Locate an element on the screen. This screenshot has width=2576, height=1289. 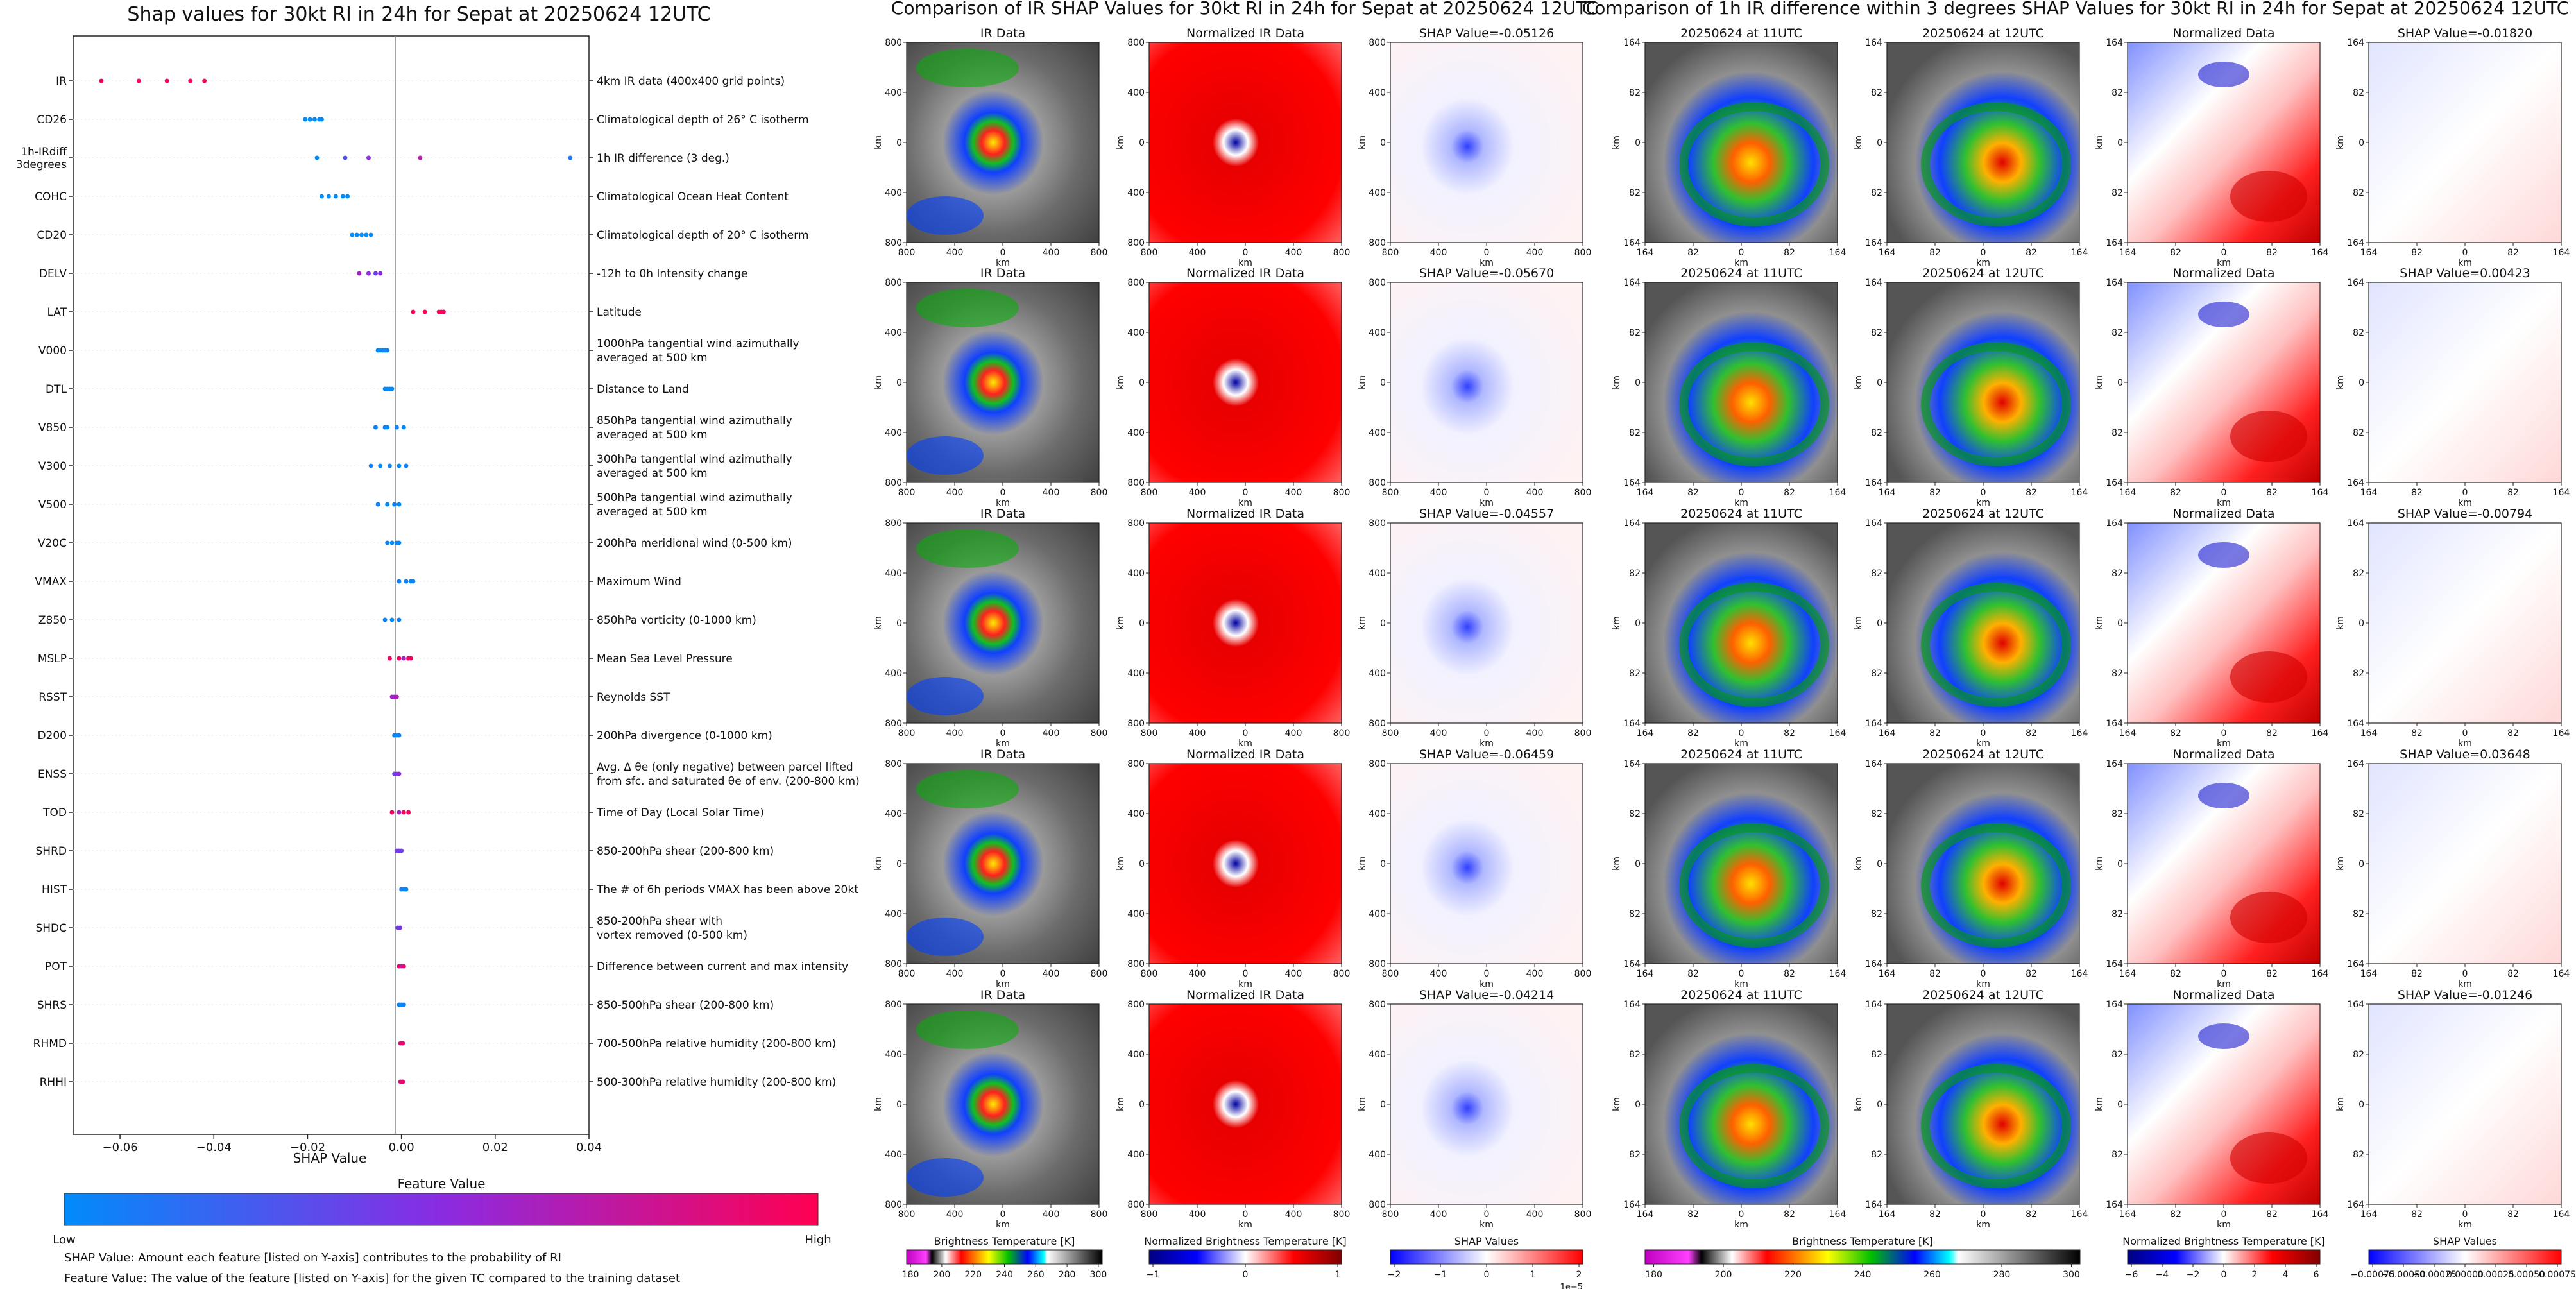
colorbar-tick-label: −2 is located at coordinates (1394, 1275).